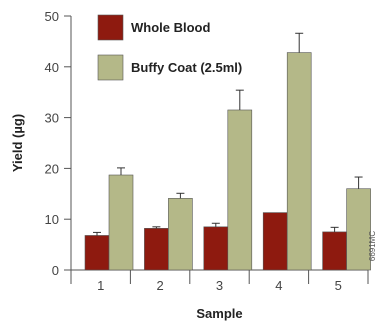 The width and height of the screenshot is (383, 325). I want to click on x-tick-label-2: 2, so click(159, 285).